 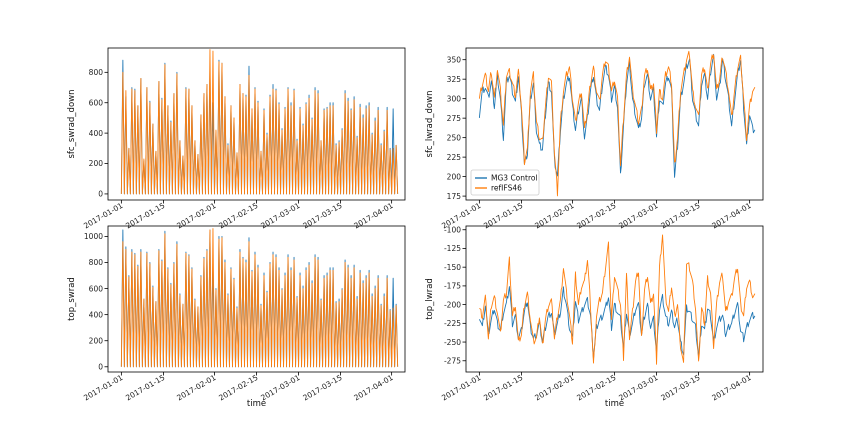 I want to click on legend-entry: MG3 Control, so click(x=514, y=178).